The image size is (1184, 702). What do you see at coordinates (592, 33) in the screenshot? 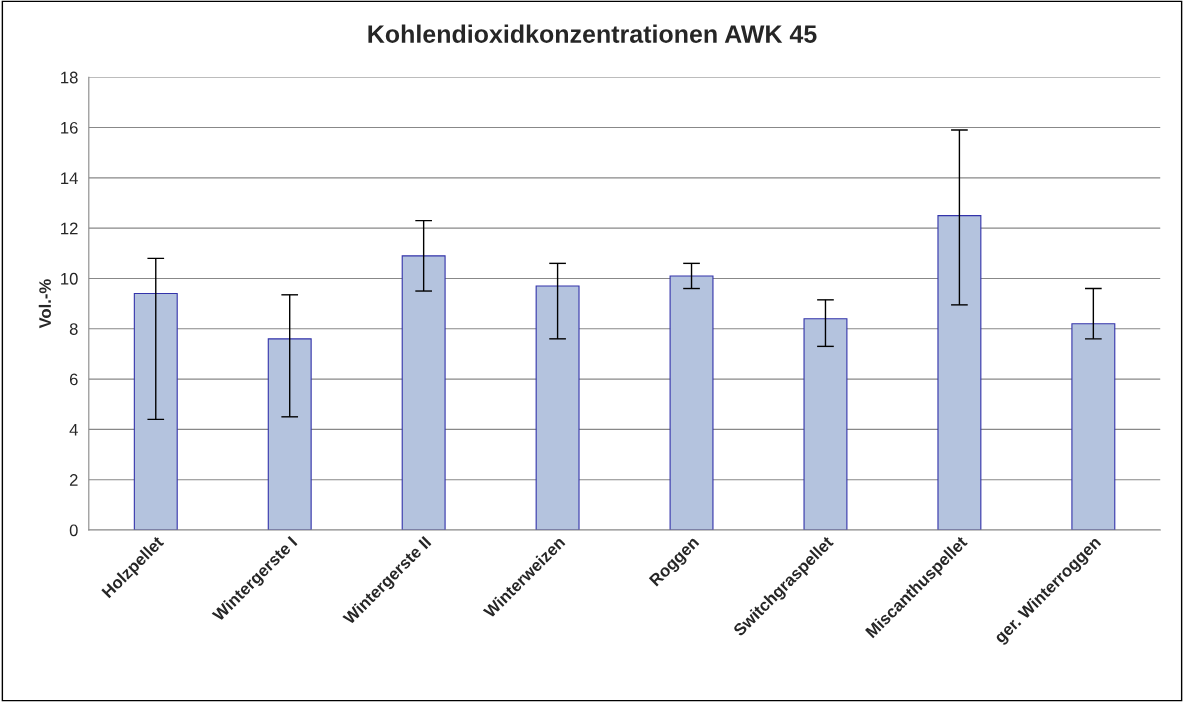
I see `chart-title: Kohlendioxidkonzentrationen AWK 45` at bounding box center [592, 33].